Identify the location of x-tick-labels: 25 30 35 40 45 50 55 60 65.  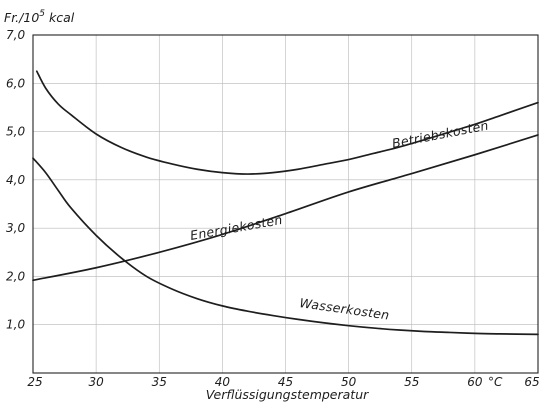
(283, 382).